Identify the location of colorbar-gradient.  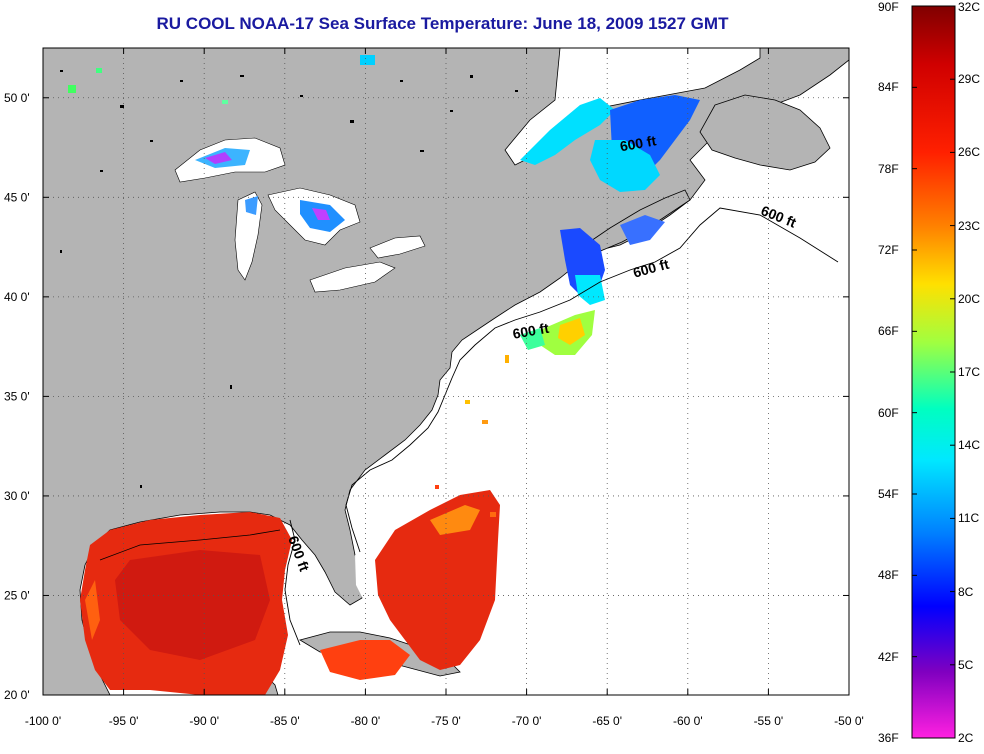
(933, 372).